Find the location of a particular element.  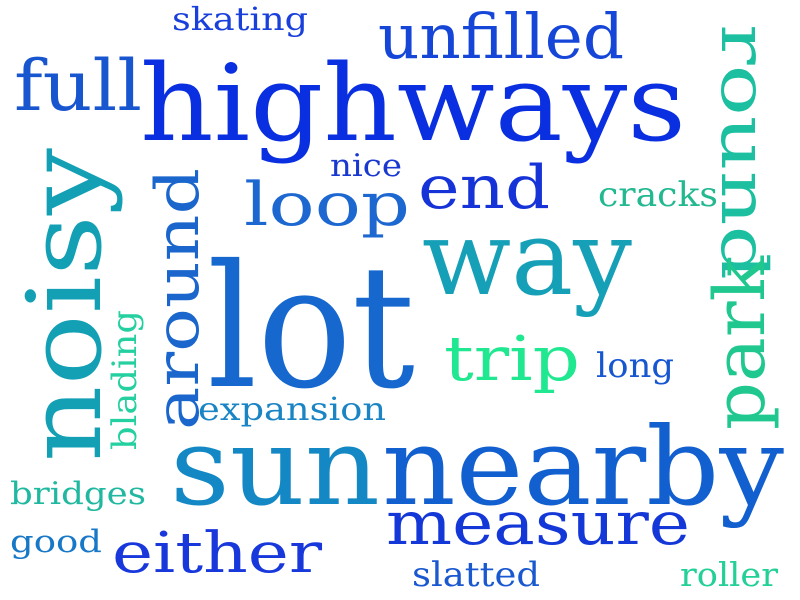

word-end: end is located at coordinates (484, 188).